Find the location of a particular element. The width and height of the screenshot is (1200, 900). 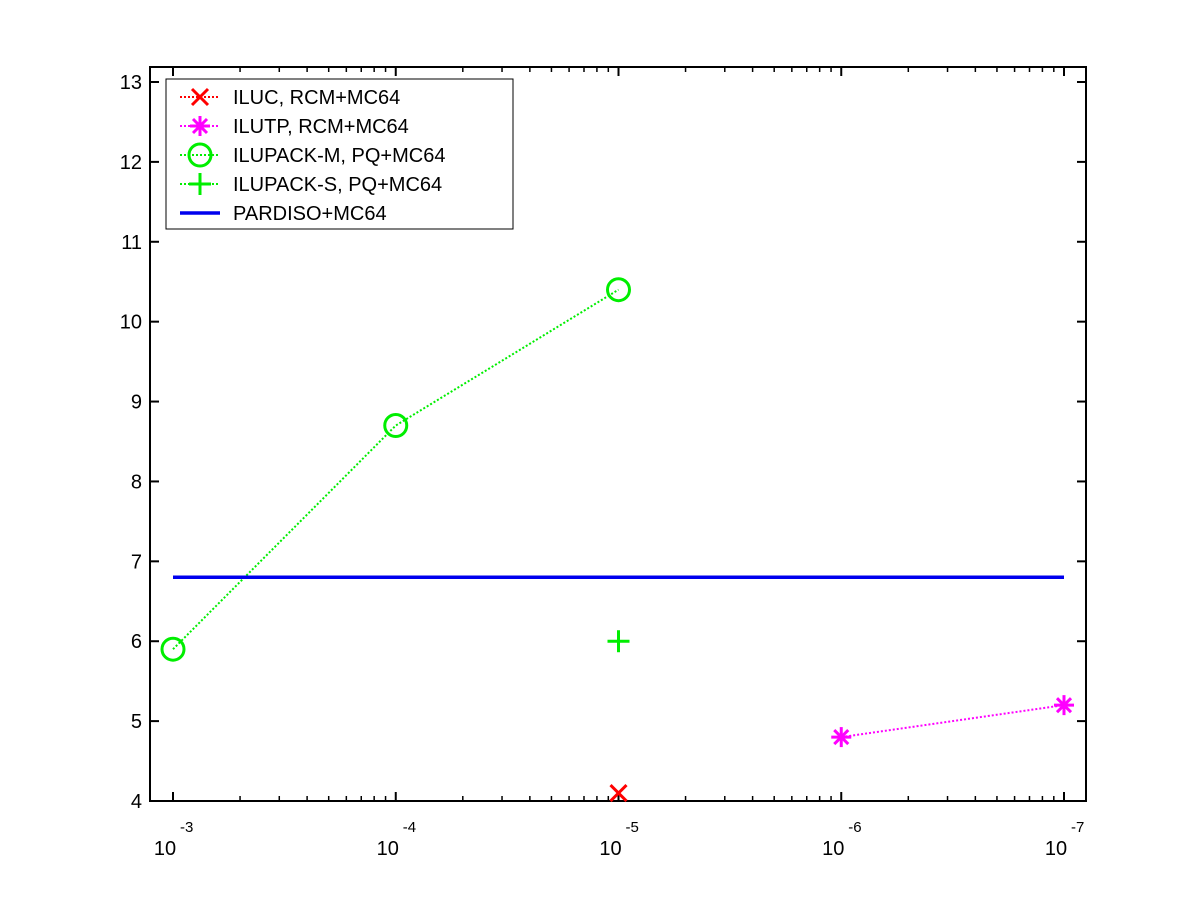

series-line is located at coordinates (953, 721).